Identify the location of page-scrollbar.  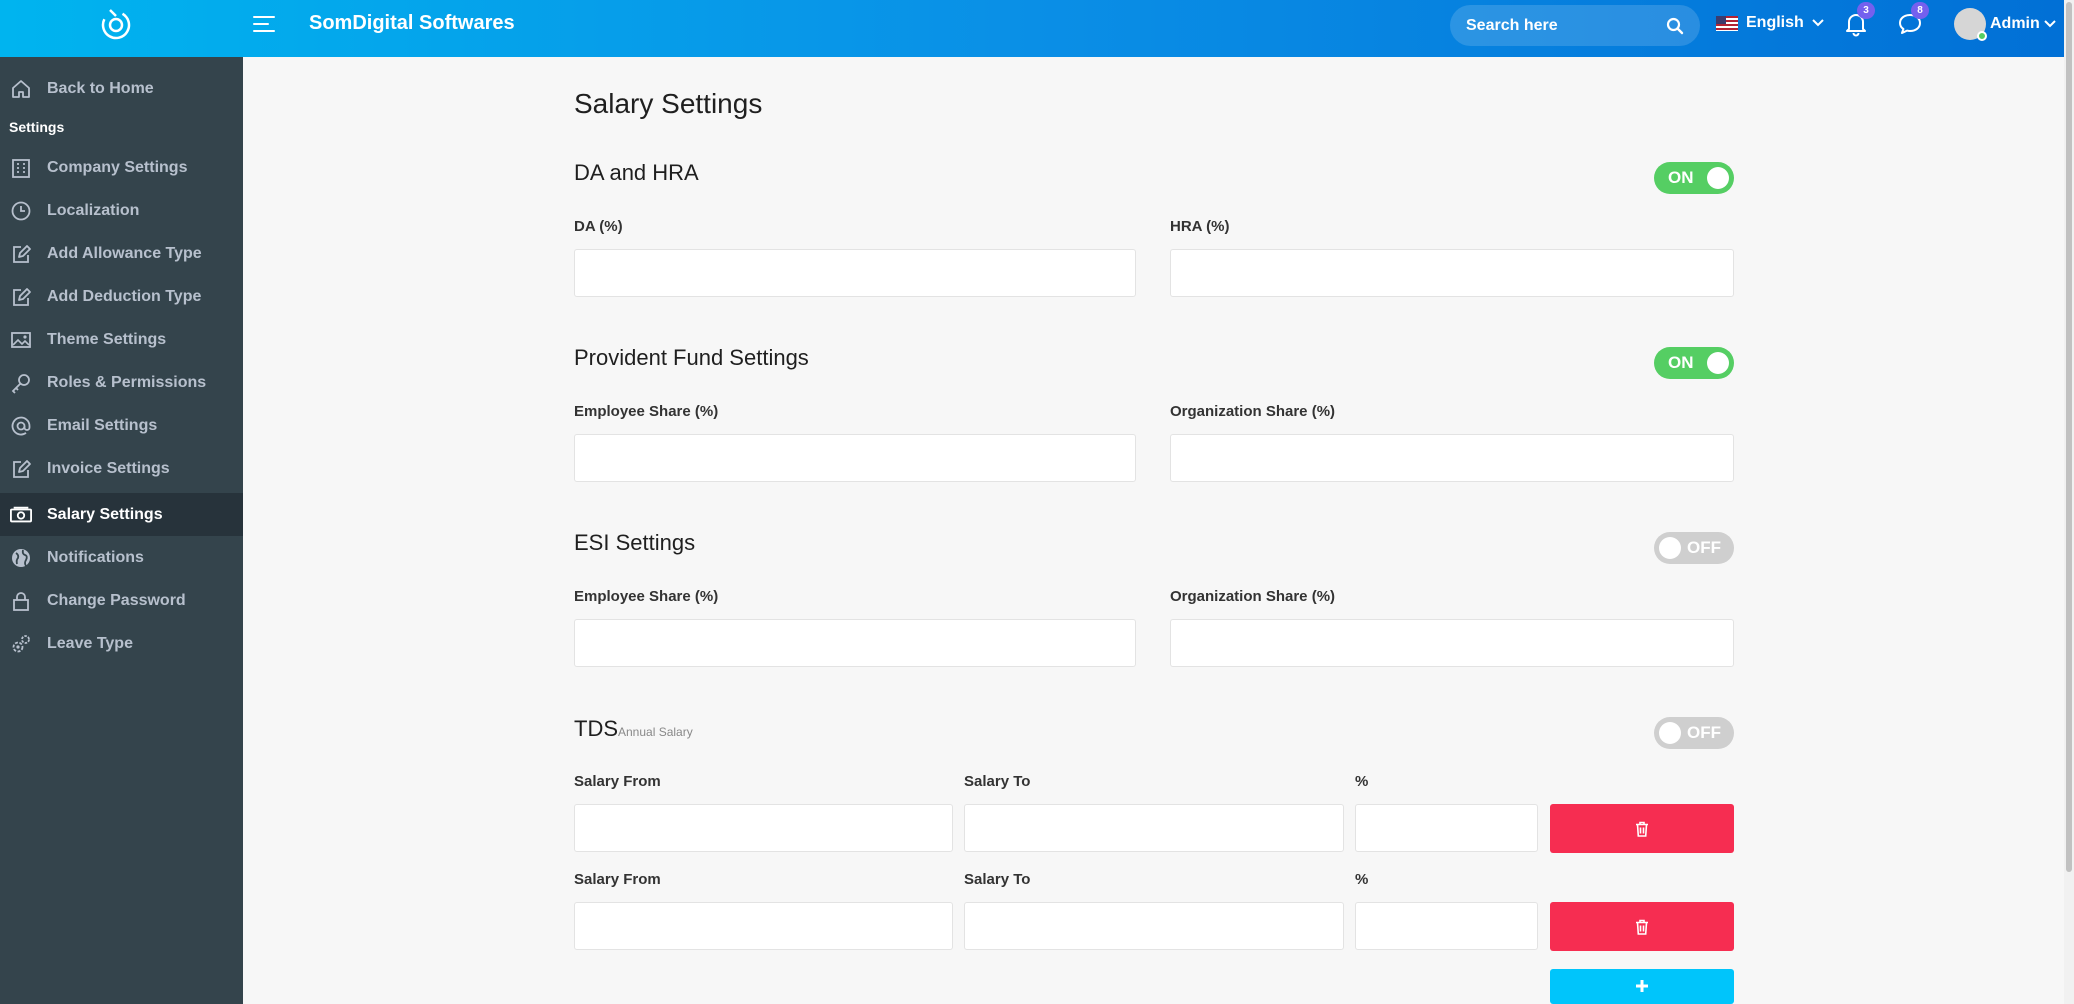
(2069, 502).